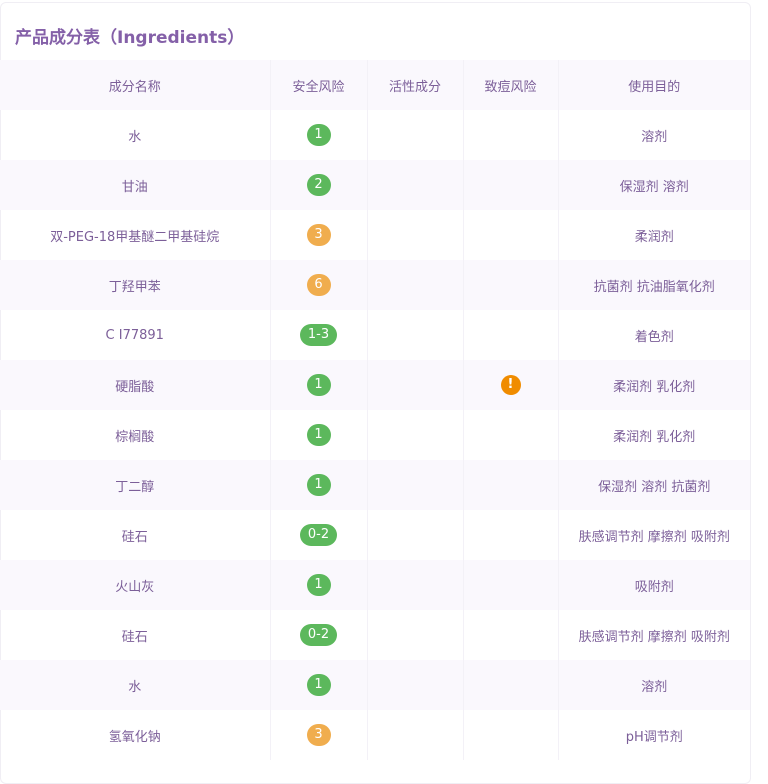 The height and width of the screenshot is (784, 768). I want to click on ingredient-name: 硬脂酸, so click(135, 385).